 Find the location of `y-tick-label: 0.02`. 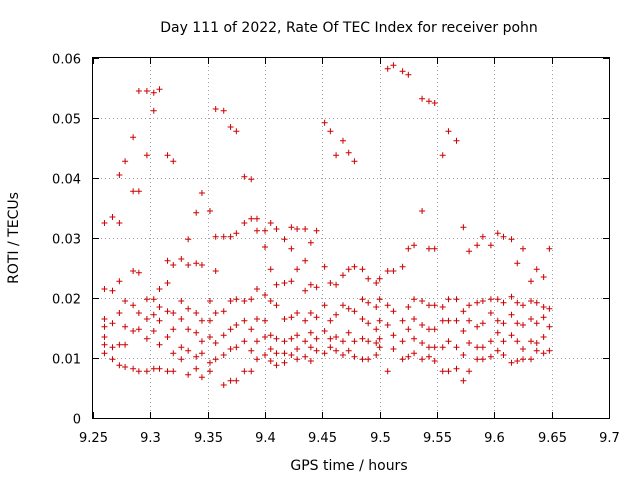

y-tick-label: 0.02 is located at coordinates (66, 300).